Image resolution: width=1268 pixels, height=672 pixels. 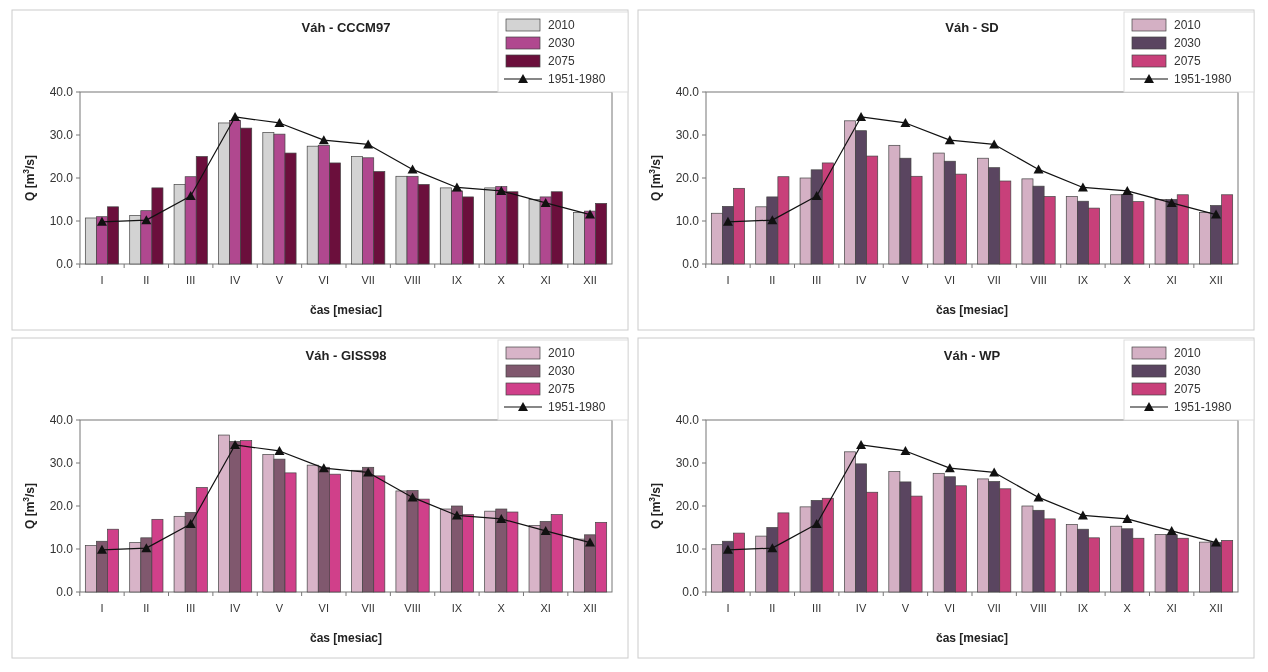 I want to click on chart-title: Váh - GISS98, so click(x=346, y=355).